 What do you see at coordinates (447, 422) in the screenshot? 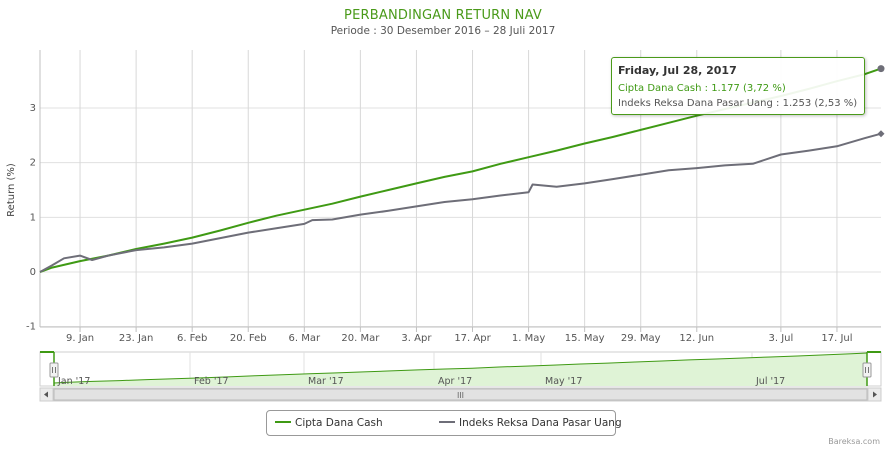
I see `legend-line-gray-icon` at bounding box center [447, 422].